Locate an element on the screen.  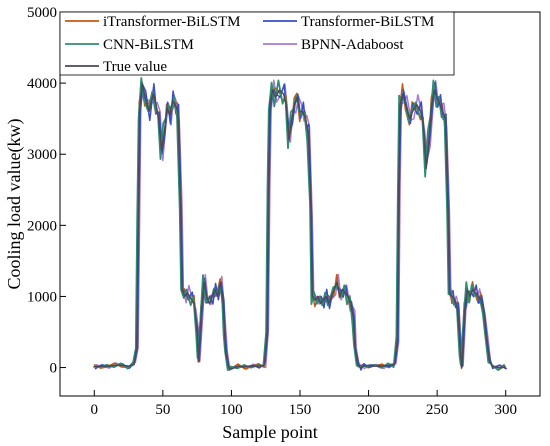
x-axis-label: Sample point is located at coordinates (270, 432).